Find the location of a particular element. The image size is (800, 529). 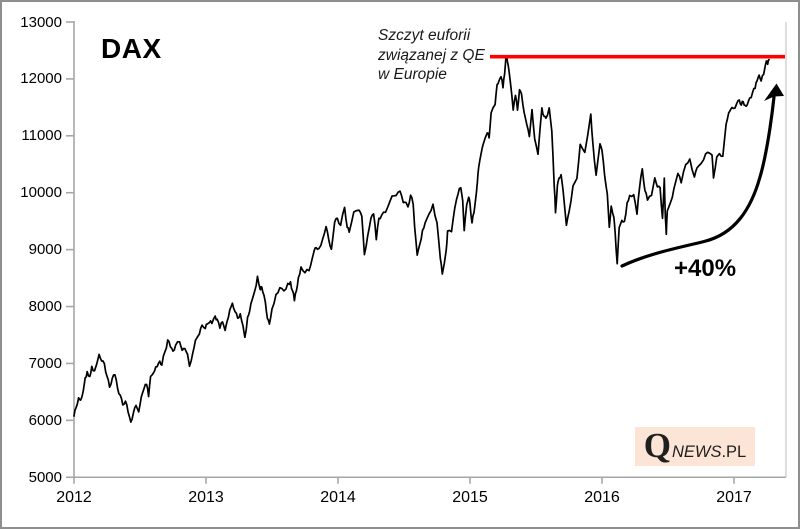

y-tick-label-5000: 5000 is located at coordinates (45, 477).